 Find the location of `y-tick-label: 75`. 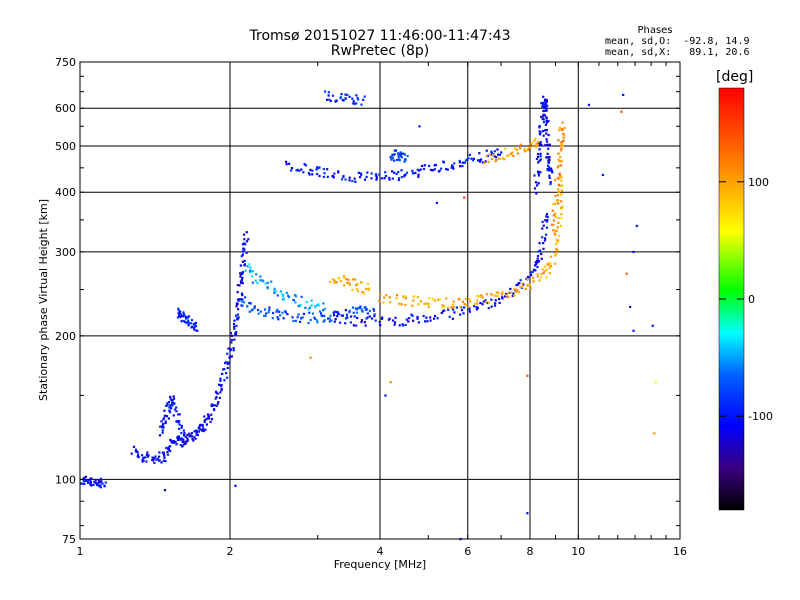

y-tick-label: 75 is located at coordinates (69, 539).